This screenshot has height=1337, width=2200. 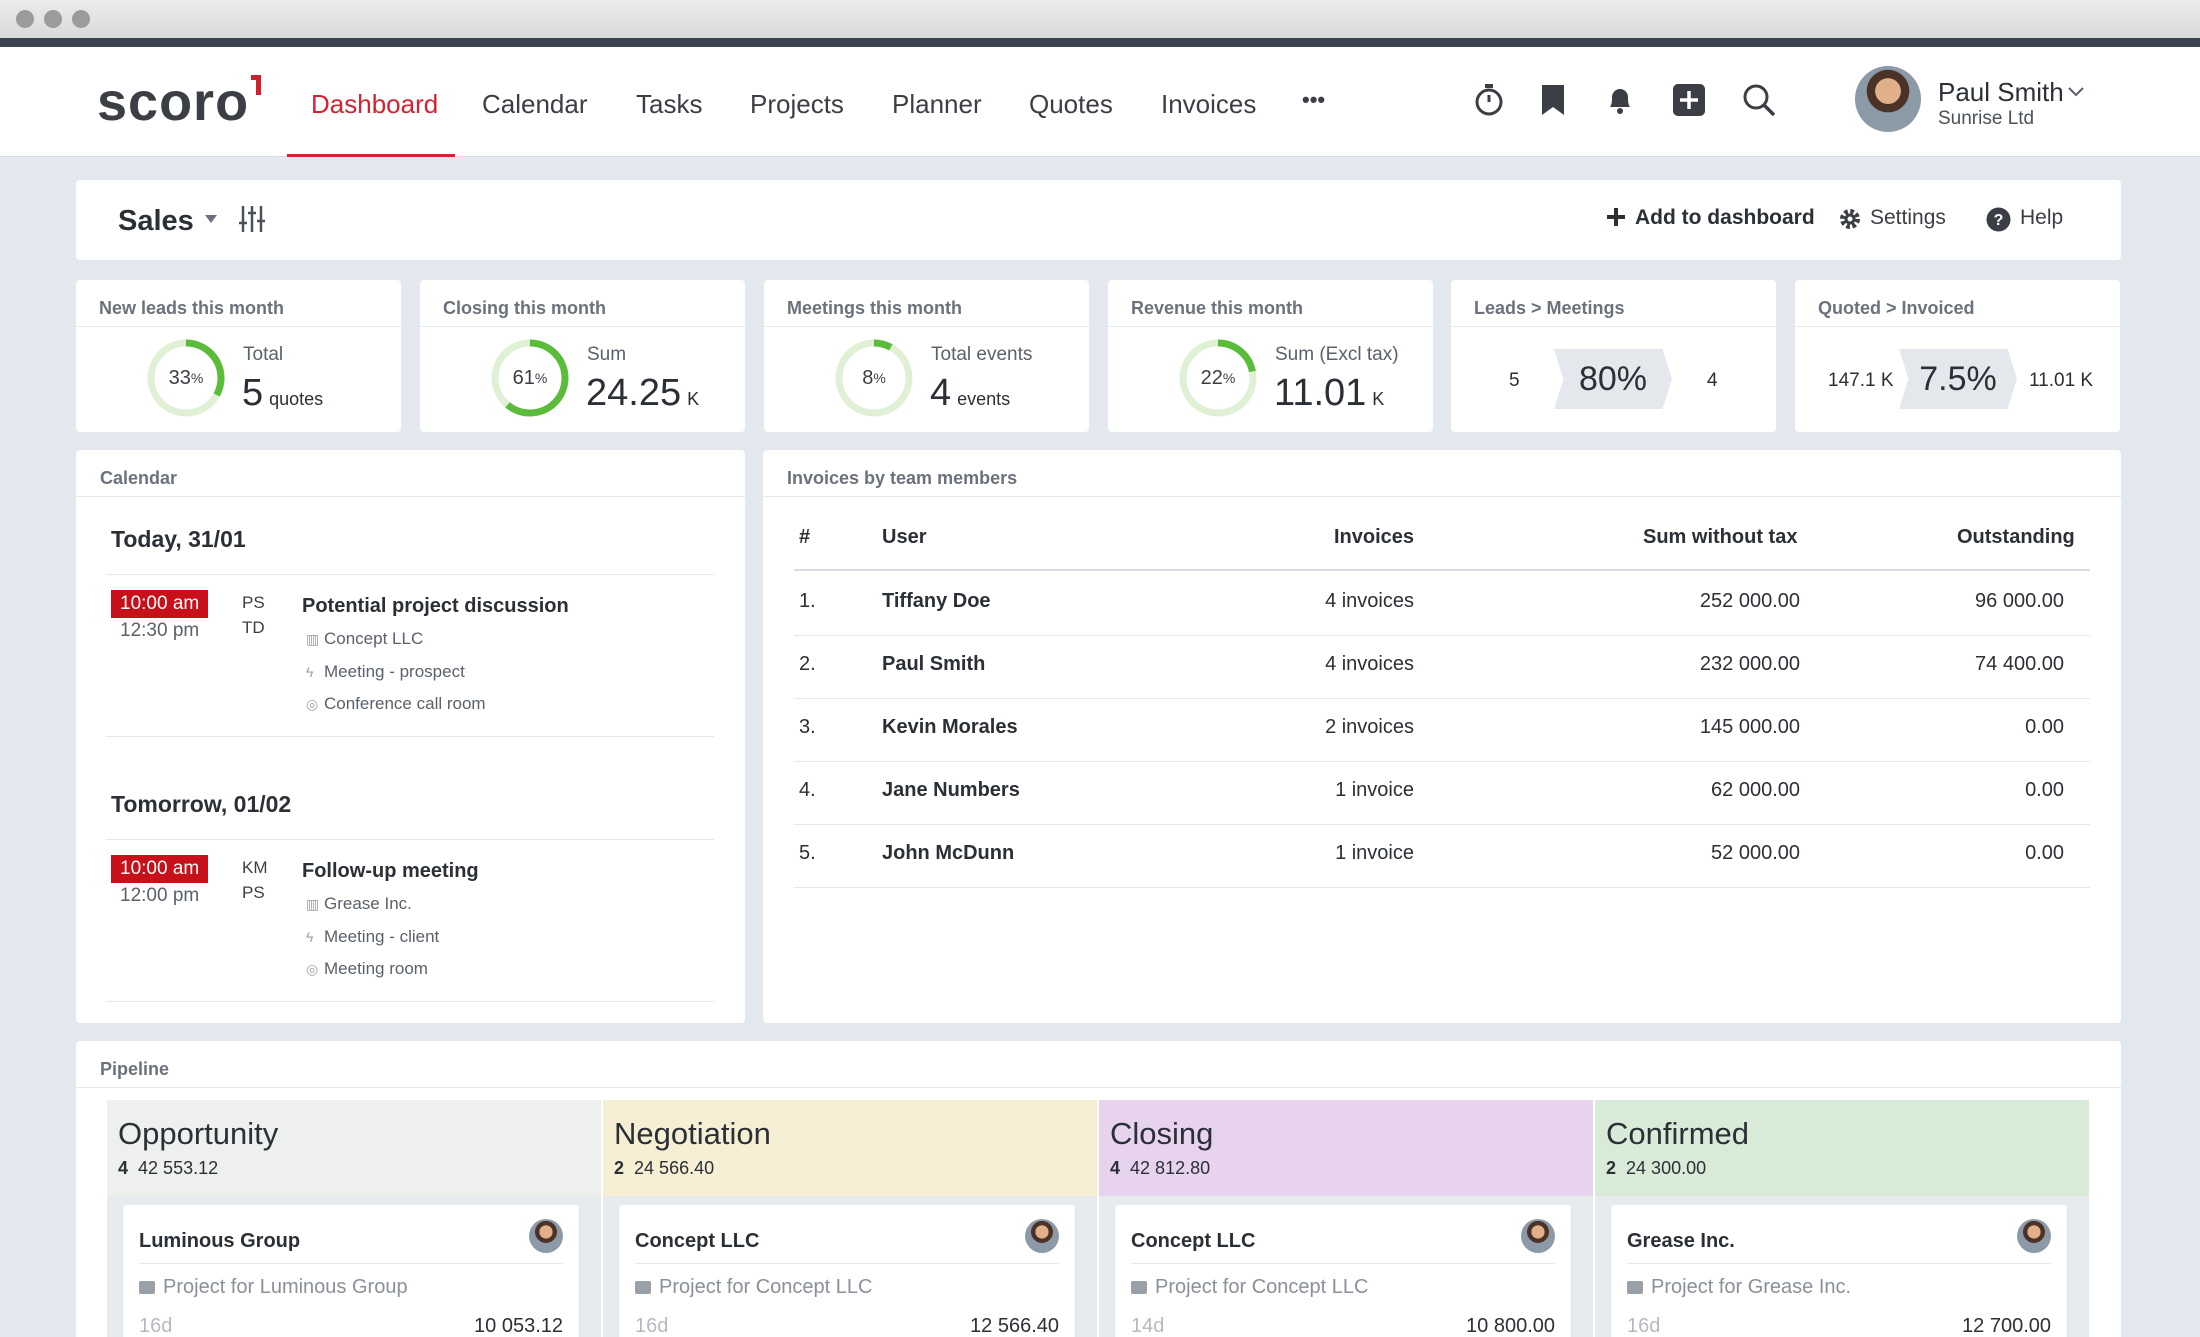 What do you see at coordinates (697, 1241) in the screenshot?
I see `deal-title: Concept LLC` at bounding box center [697, 1241].